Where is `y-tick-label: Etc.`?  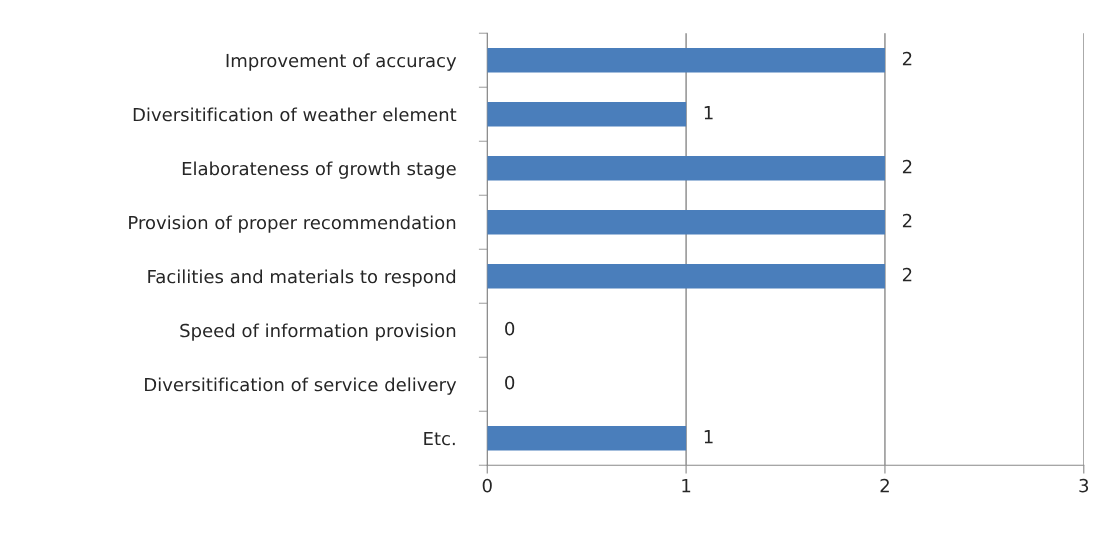
y-tick-label: Etc. is located at coordinates (439, 438).